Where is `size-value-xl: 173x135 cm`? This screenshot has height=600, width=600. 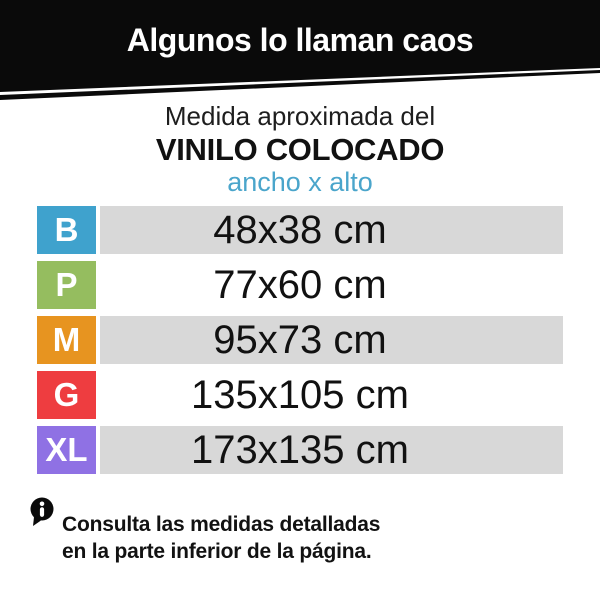 size-value-xl: 173x135 cm is located at coordinates (300, 450).